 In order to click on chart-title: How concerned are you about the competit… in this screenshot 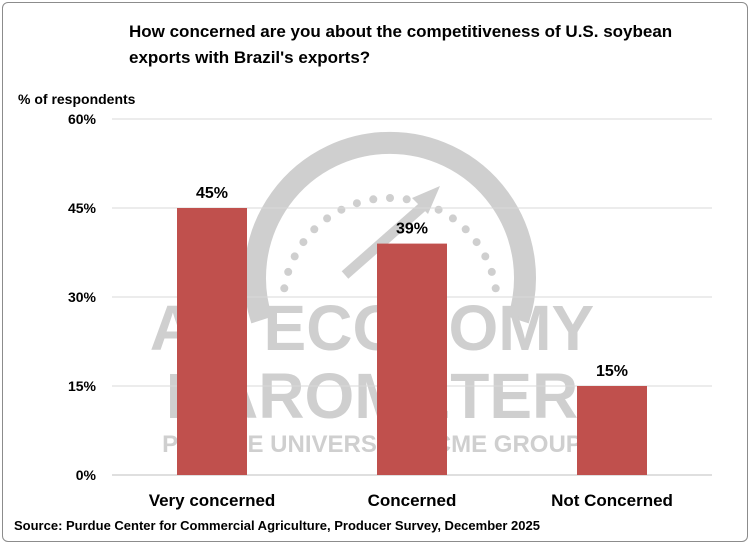, I will do `click(401, 44)`.